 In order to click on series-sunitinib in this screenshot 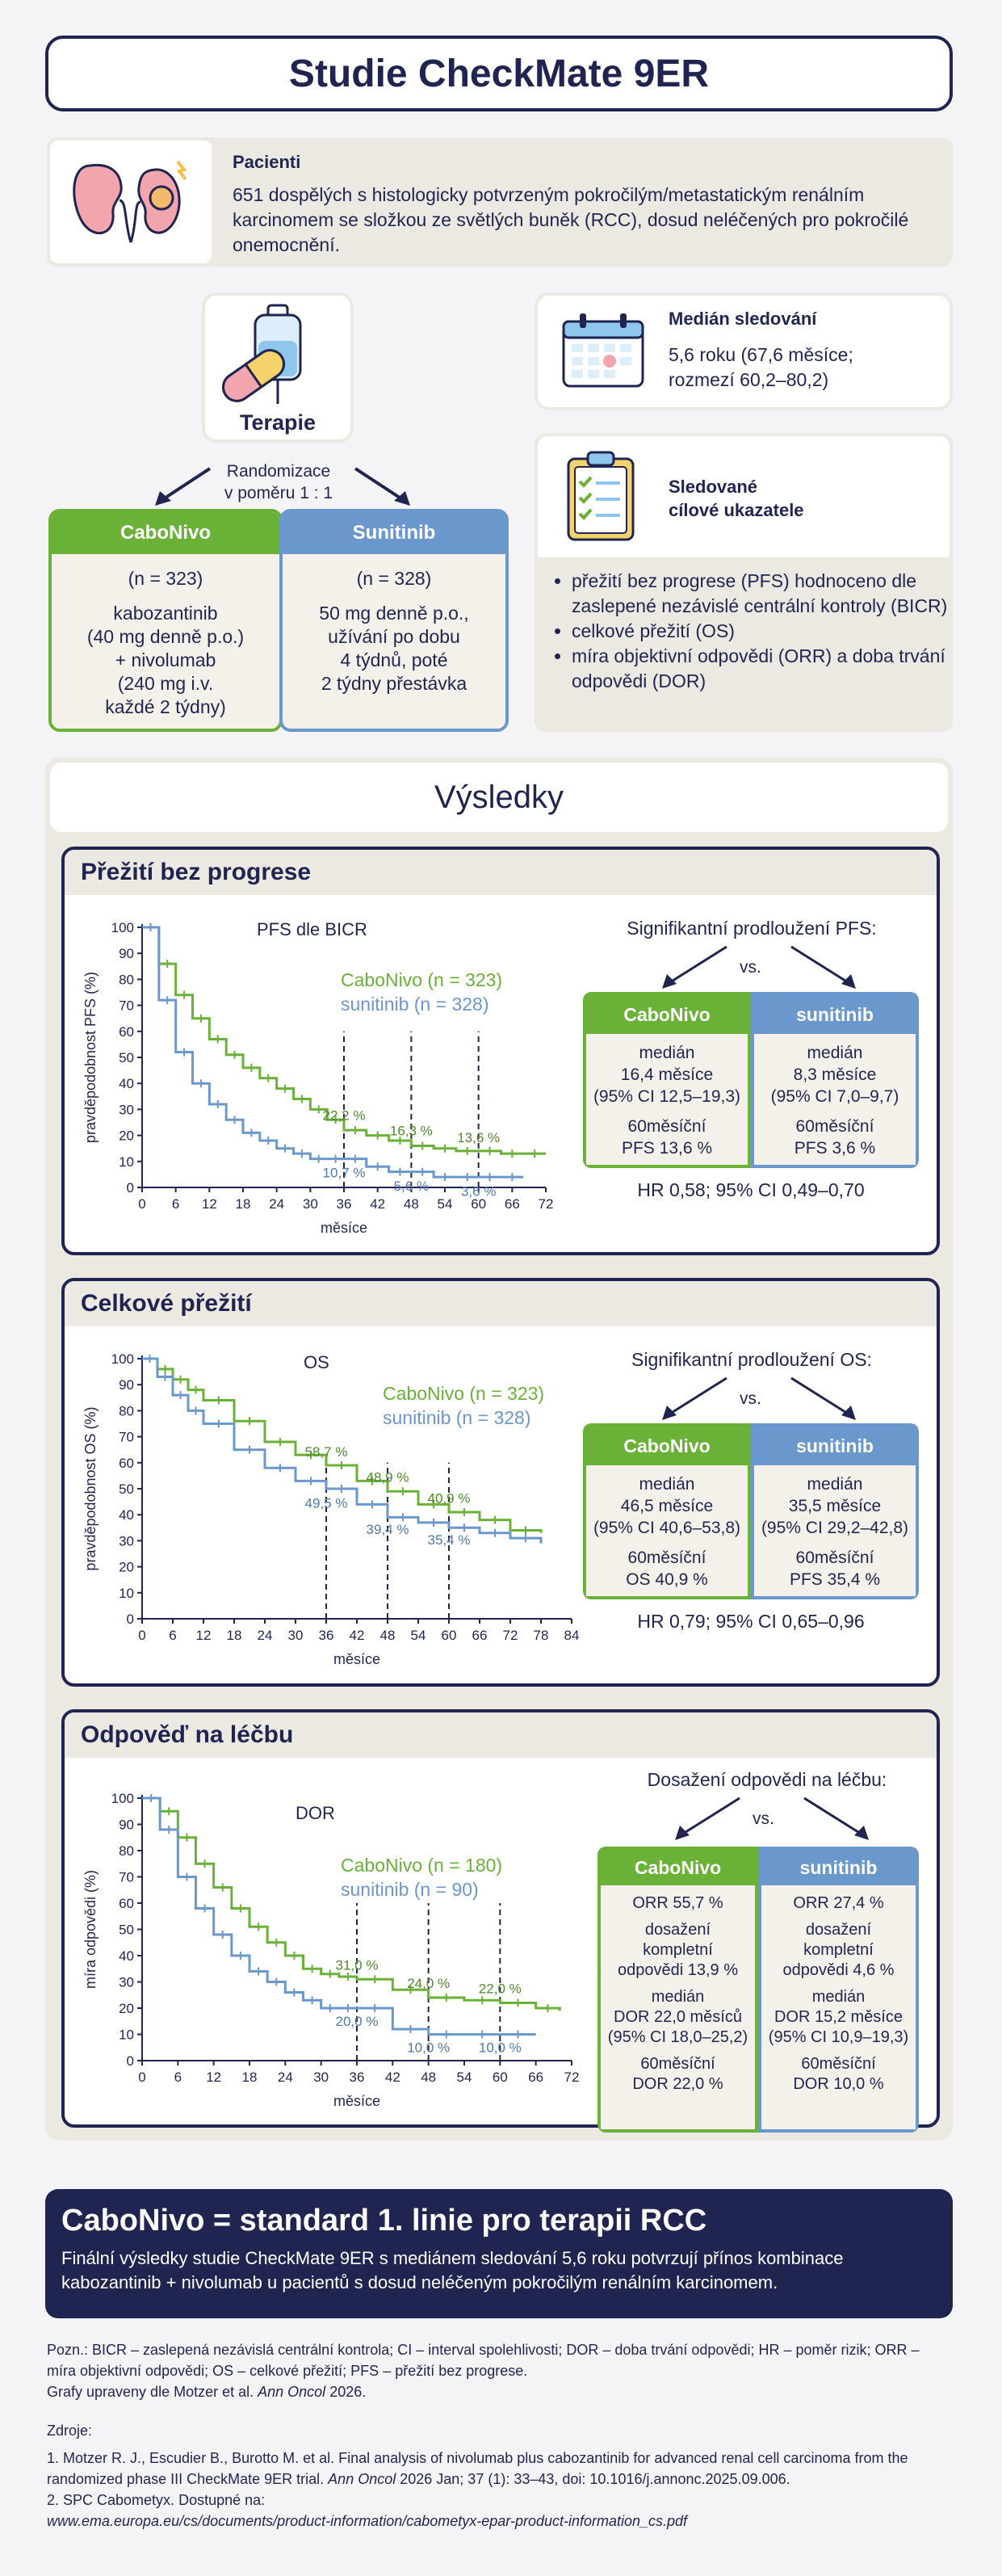, I will do `click(342, 1450)`.